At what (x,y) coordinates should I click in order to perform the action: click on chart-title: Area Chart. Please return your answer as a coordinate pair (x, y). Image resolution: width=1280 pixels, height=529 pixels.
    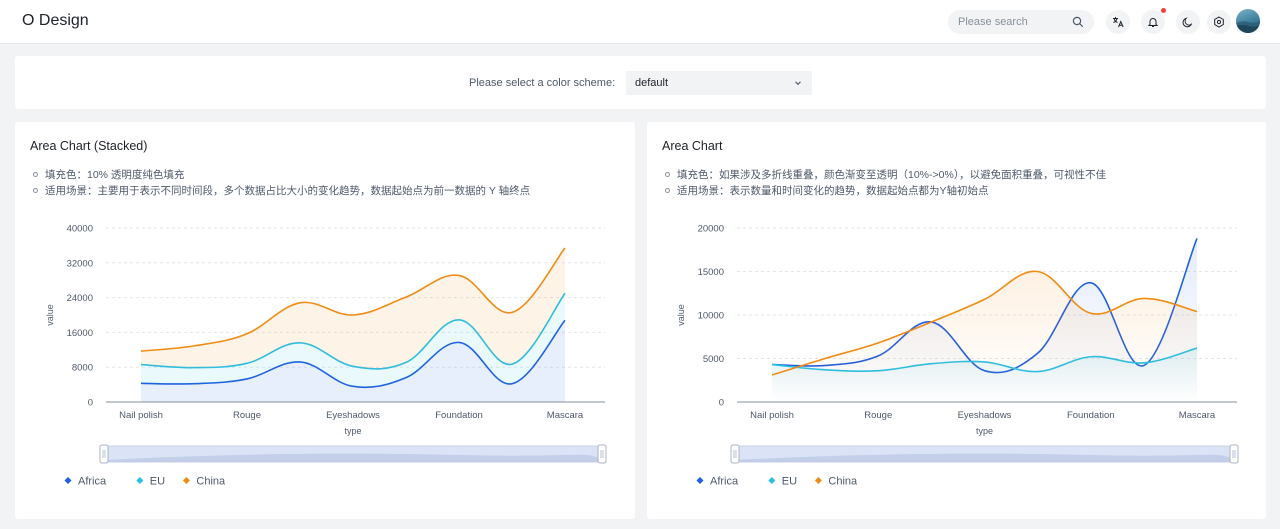
    Looking at the image, I should click on (692, 146).